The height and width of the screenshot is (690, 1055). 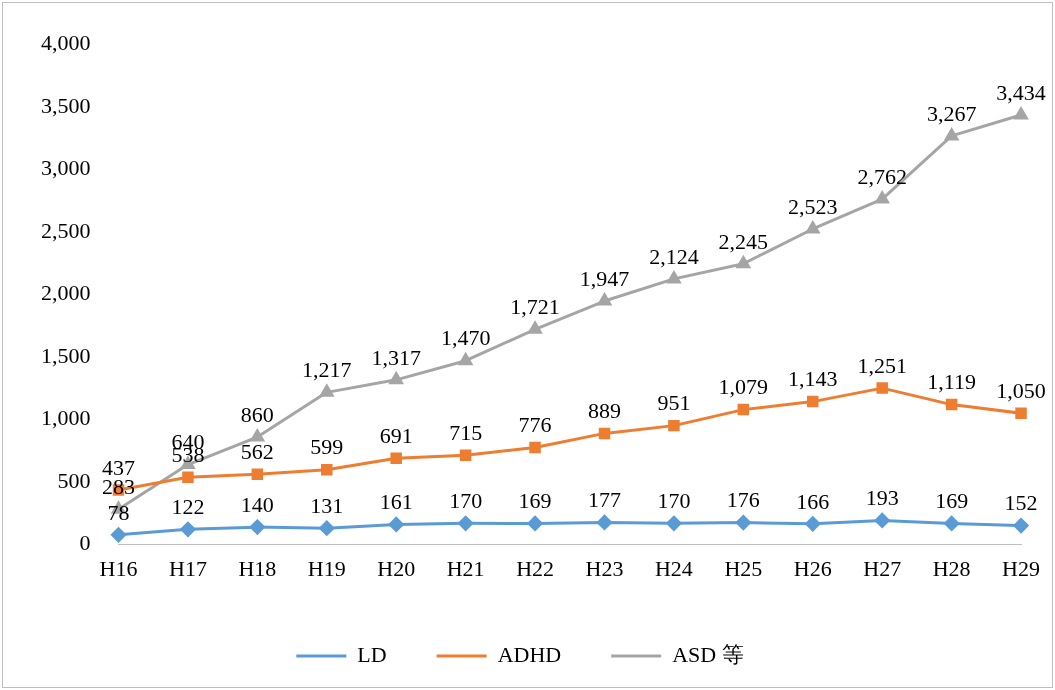 I want to click on x-tick-label: H17, so click(x=187, y=568).